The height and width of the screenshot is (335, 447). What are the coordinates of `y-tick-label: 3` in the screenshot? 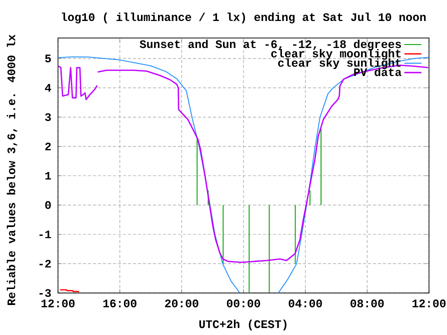 It's located at (48, 117).